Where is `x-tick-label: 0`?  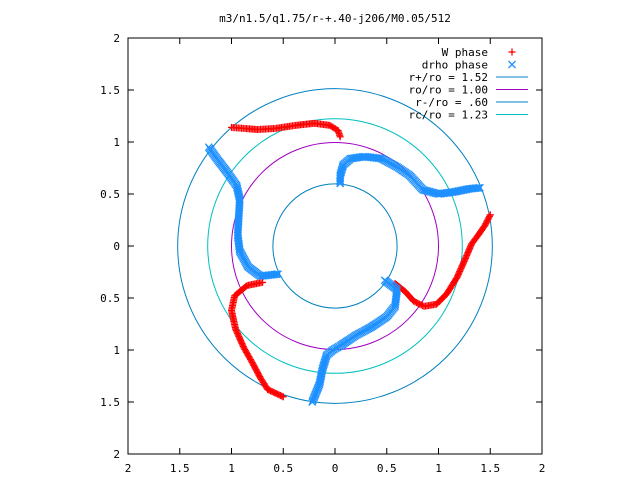 x-tick-label: 0 is located at coordinates (335, 468).